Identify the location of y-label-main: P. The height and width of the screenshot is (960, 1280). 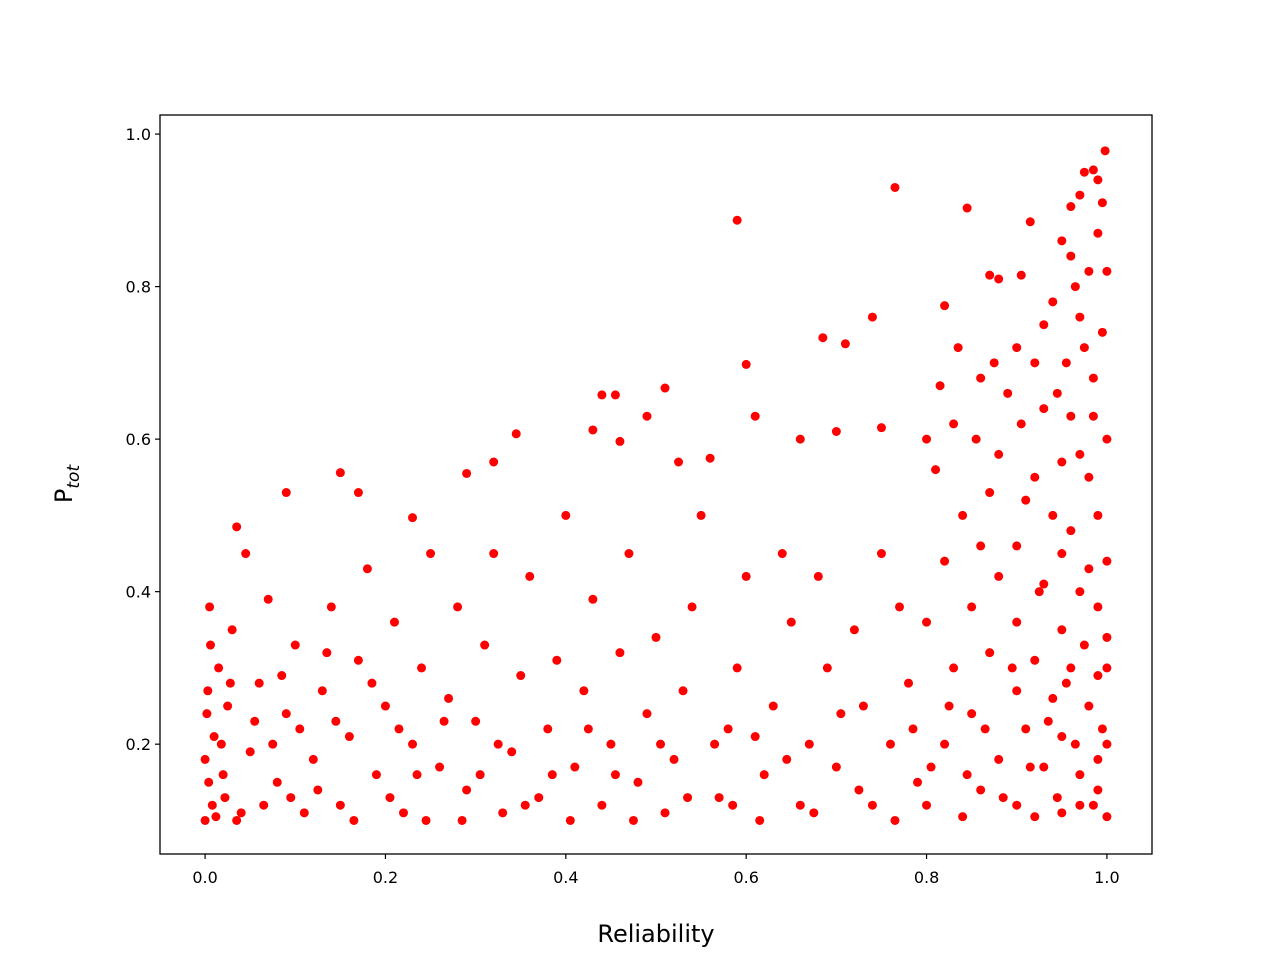
(64, 496).